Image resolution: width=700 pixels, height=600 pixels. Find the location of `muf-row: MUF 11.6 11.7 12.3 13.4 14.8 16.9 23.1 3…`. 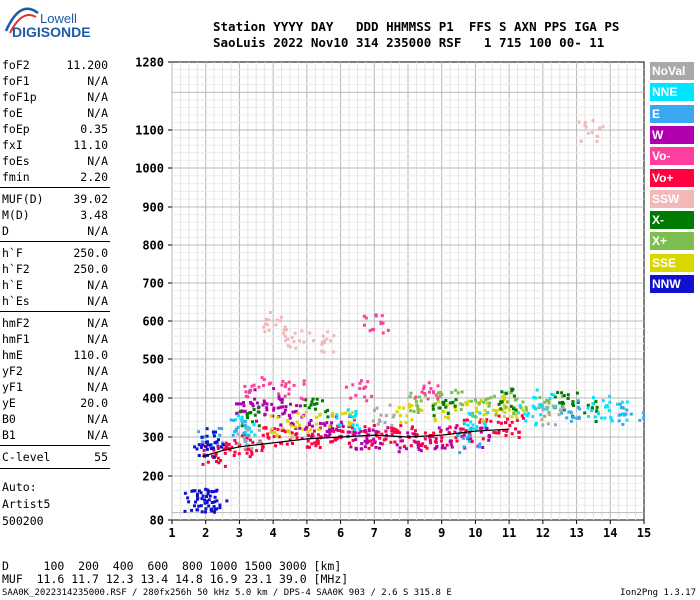

muf-row: MUF 11.6 11.7 12.3 13.4 14.8 16.9 23.1 3… is located at coordinates (175, 579).